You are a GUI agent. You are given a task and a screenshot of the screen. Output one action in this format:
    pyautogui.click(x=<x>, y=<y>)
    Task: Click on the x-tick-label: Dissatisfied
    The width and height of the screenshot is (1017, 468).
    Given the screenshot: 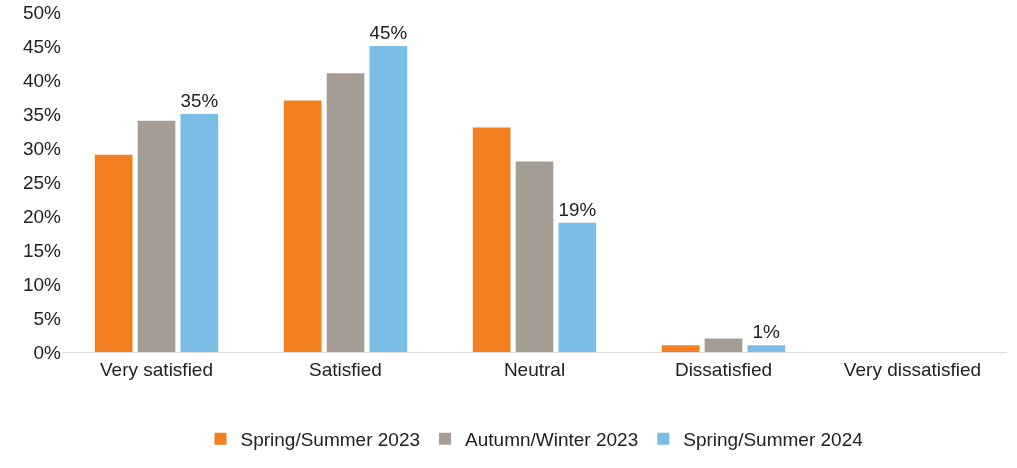 What is the action you would take?
    pyautogui.click(x=723, y=369)
    